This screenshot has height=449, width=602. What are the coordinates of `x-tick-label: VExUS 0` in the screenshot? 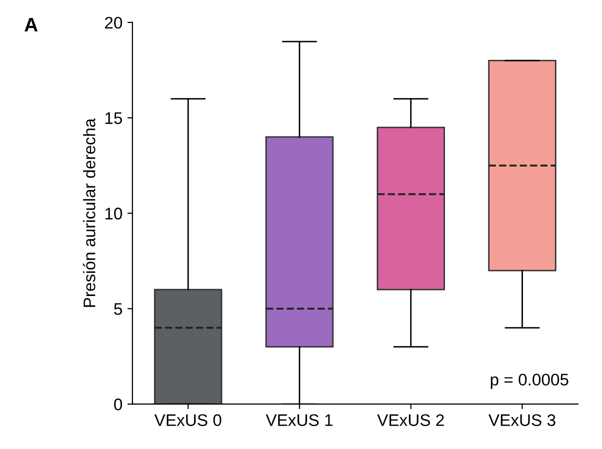 It's located at (188, 420).